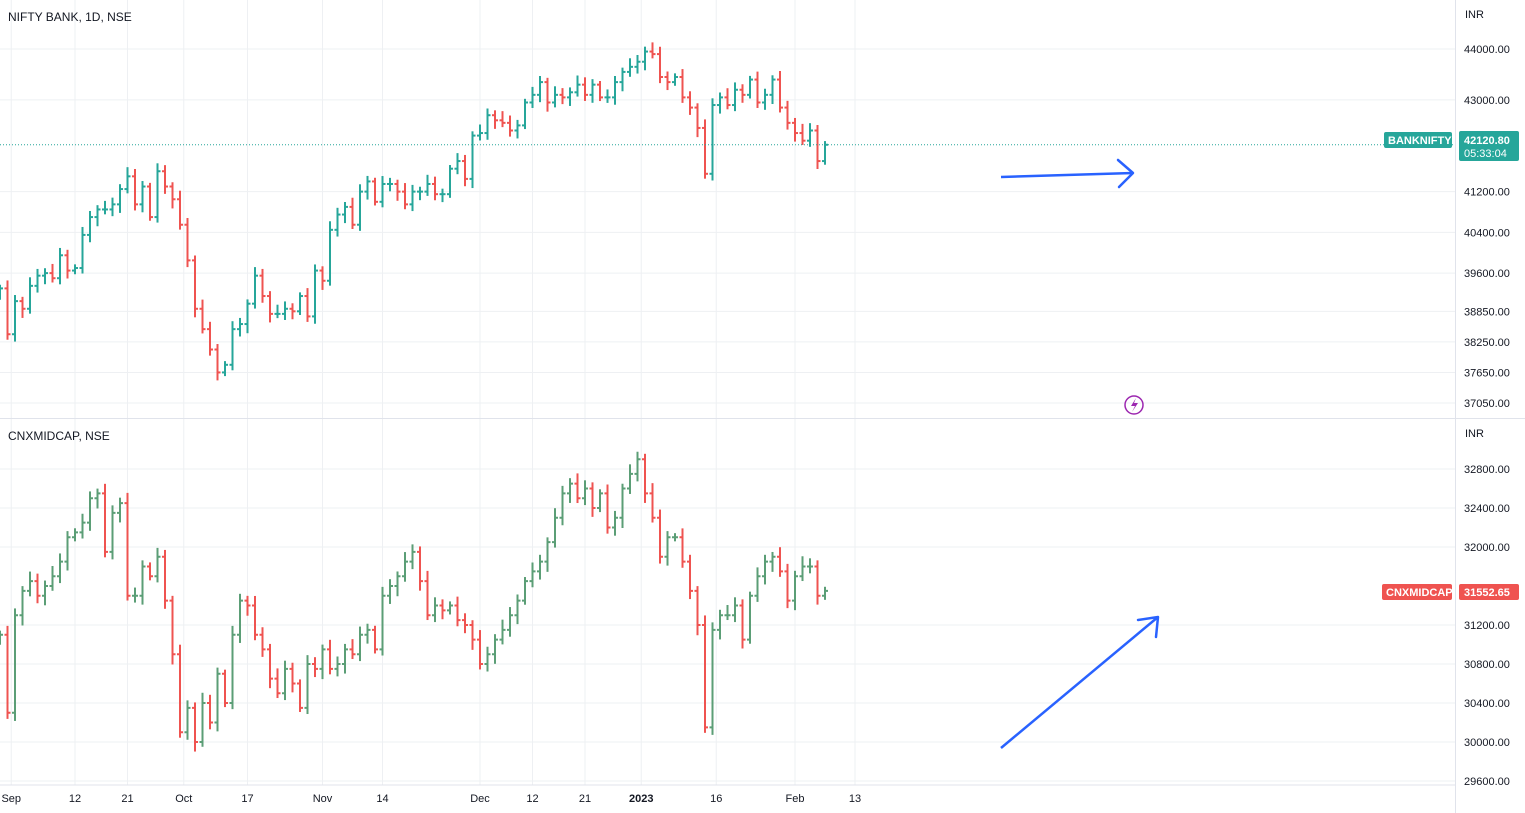  I want to click on price-tick-label: 41200.00, so click(1487, 193).